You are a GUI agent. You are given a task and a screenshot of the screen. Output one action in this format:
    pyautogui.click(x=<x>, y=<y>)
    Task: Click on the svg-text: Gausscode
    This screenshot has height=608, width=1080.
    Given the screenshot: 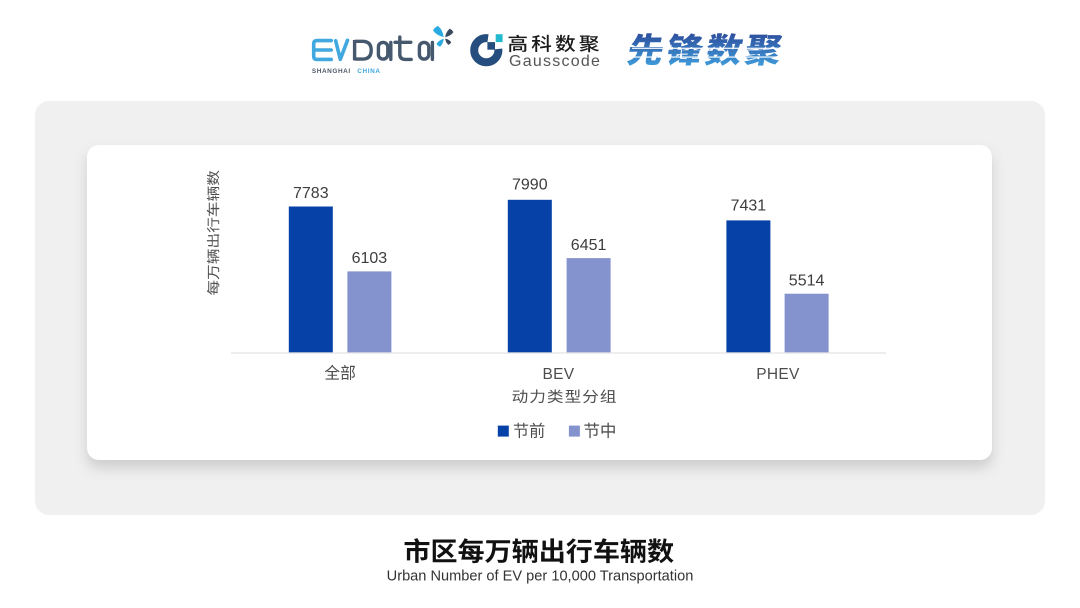 What is the action you would take?
    pyautogui.click(x=555, y=61)
    